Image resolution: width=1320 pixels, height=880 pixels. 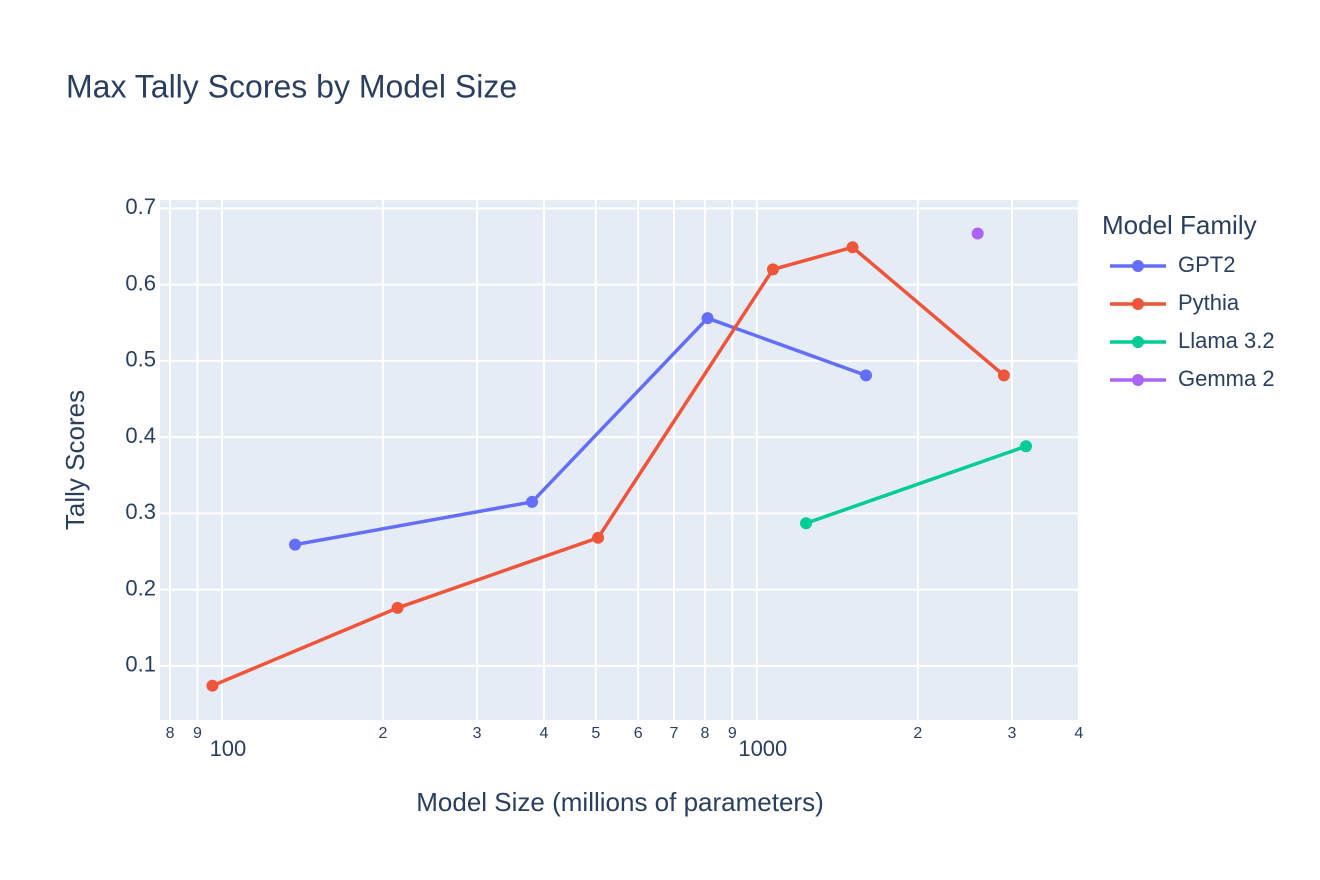 I want to click on x-tick-label: 6, so click(x=638, y=733).